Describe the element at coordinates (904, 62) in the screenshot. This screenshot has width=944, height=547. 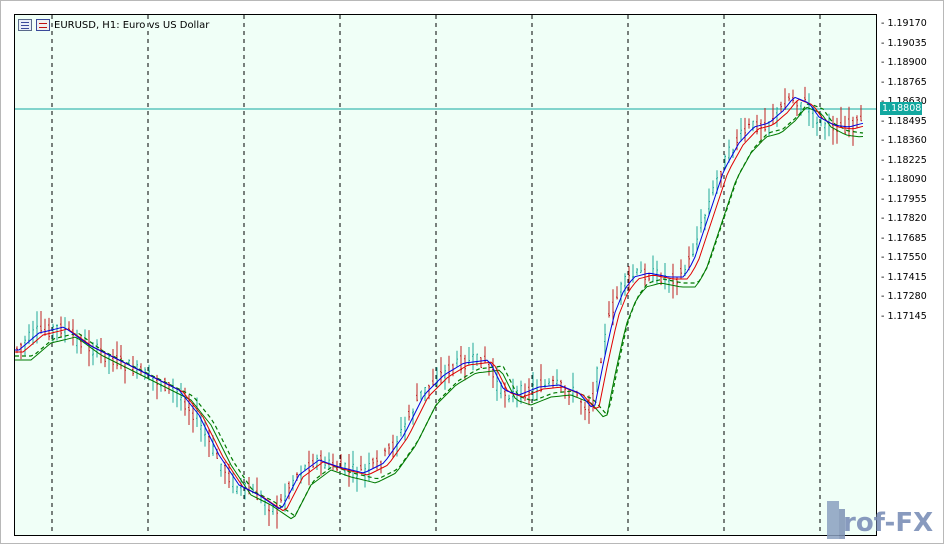
I see `price-tick-label: - 1.18900` at that location.